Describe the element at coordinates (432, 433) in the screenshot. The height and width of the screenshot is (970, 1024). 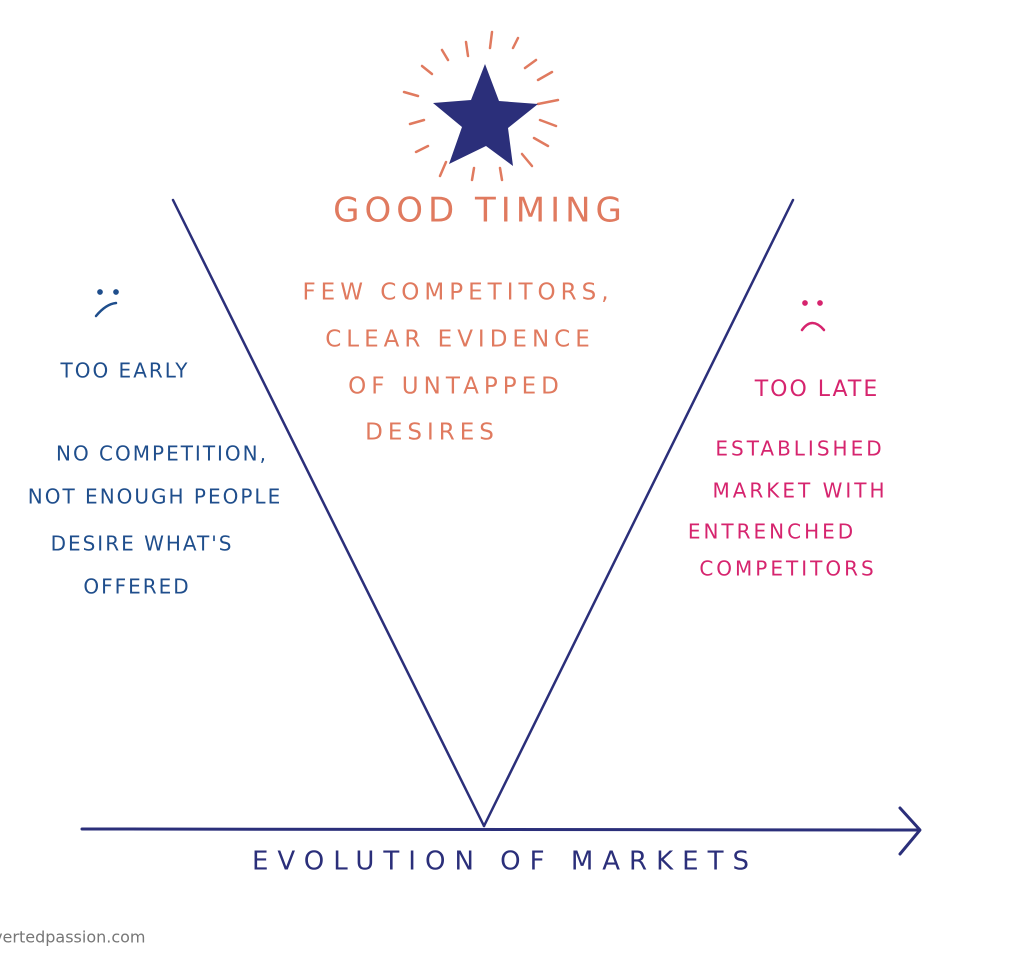
I see `center-line: DESIRES` at that location.